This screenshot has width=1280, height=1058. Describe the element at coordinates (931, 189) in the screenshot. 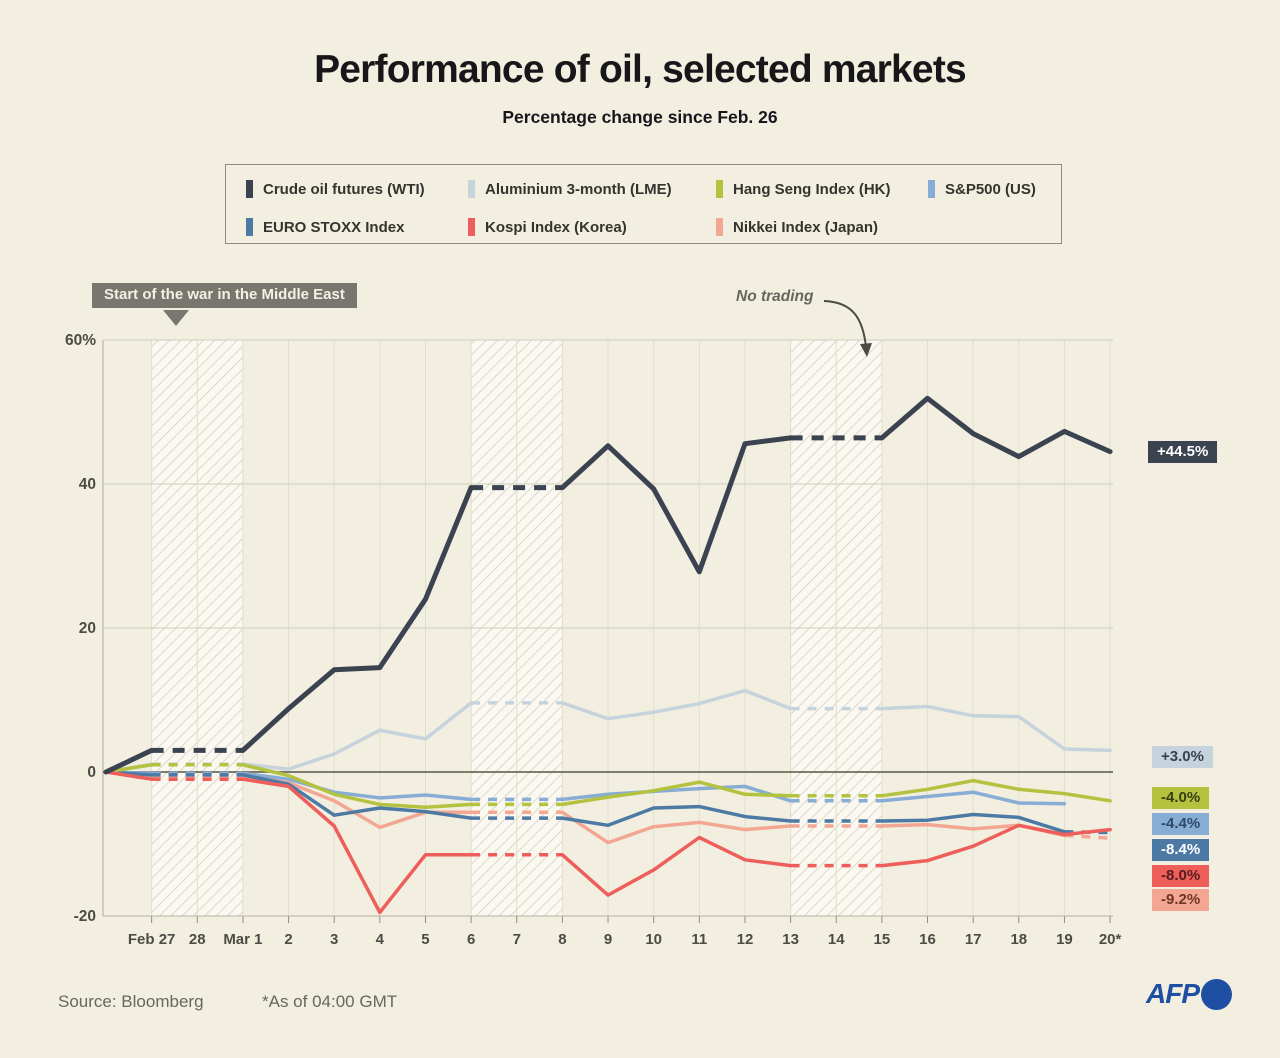

I see `legend-swatch-sp500-icon` at that location.